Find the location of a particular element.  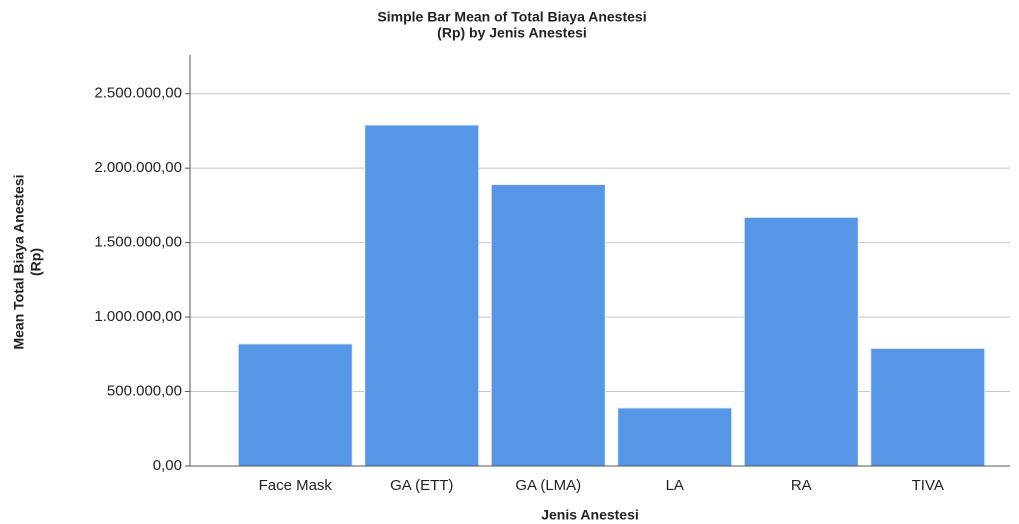

x-tick-label: GA (ETT) is located at coordinates (421, 485).